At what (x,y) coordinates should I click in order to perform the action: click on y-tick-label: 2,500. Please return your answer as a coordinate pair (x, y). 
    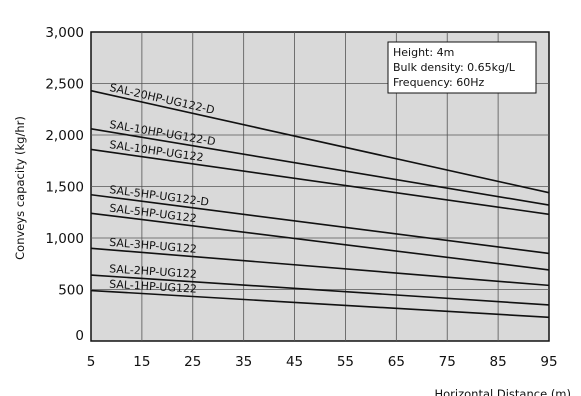
    Looking at the image, I should click on (64, 85).